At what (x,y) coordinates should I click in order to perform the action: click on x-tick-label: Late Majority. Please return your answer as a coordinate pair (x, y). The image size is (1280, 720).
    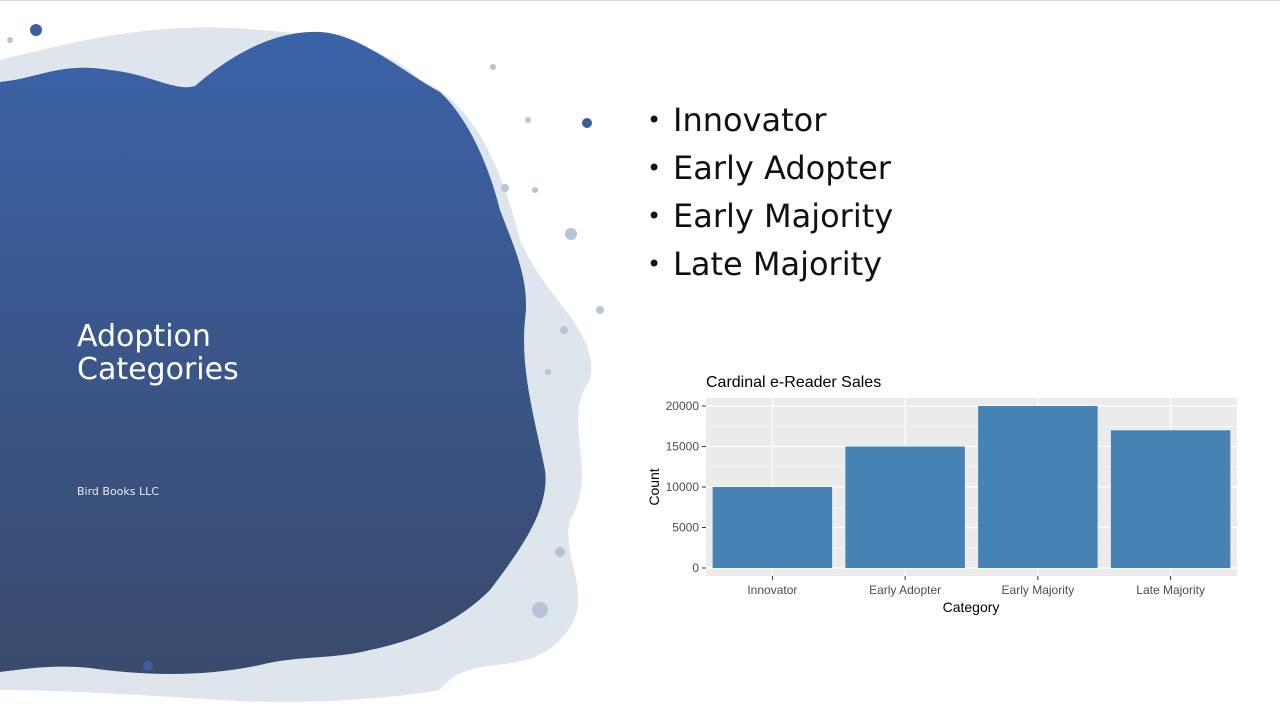
    Looking at the image, I should click on (1170, 590).